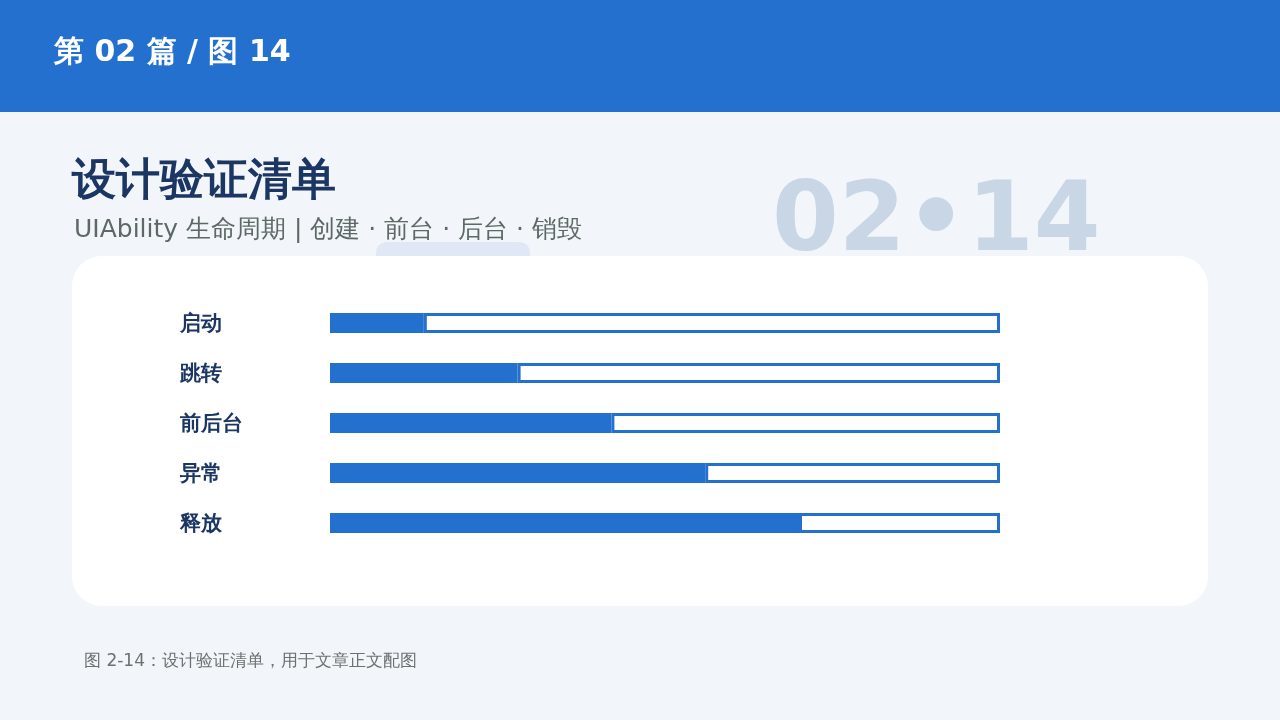 Image resolution: width=1280 pixels, height=720 pixels. Describe the element at coordinates (203, 178) in the screenshot. I see `chart-title: 设计验证清单` at that location.